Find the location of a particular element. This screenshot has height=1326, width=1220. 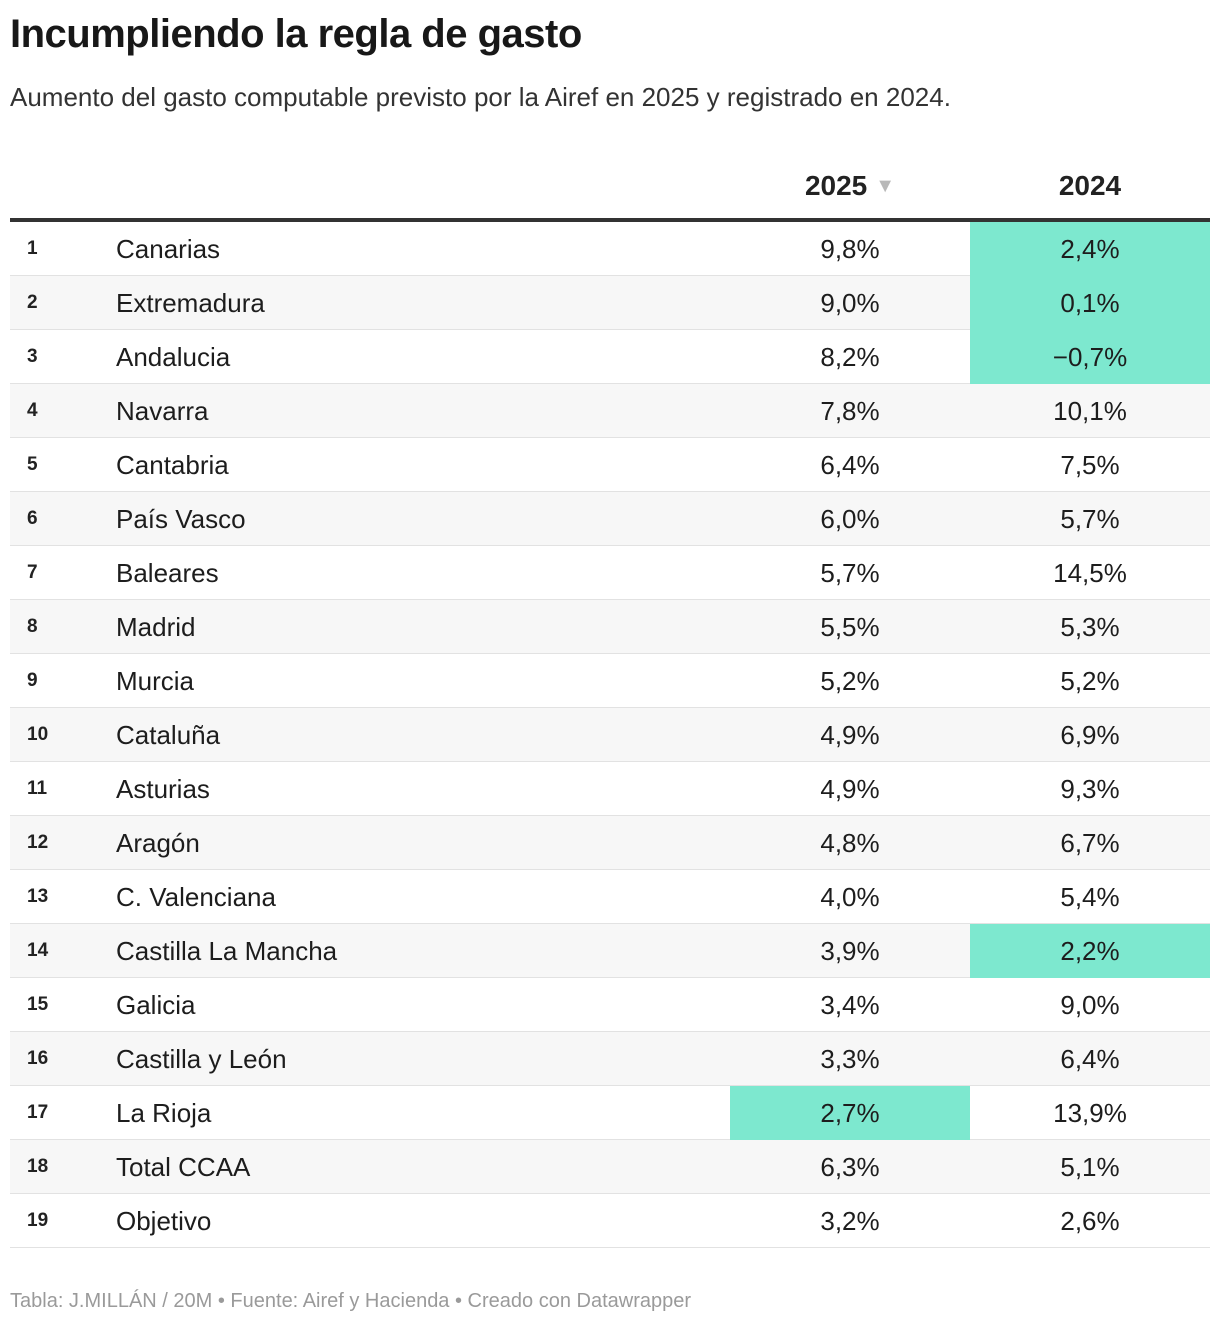

row-region-name: Canarias is located at coordinates (168, 249).